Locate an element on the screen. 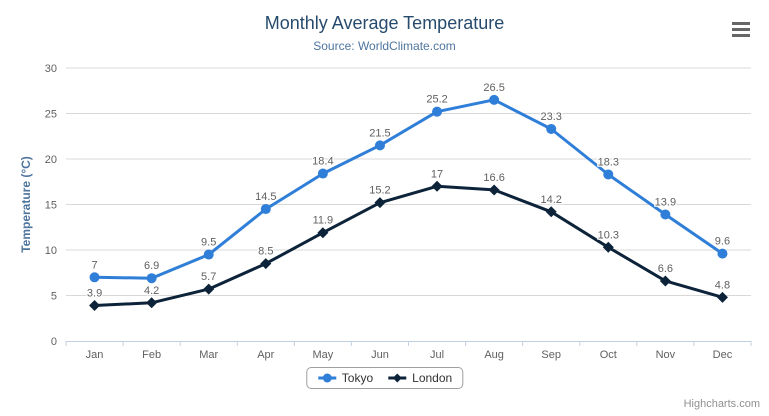 This screenshot has height=416, width=769. x-axis-label: Apr is located at coordinates (265, 355).